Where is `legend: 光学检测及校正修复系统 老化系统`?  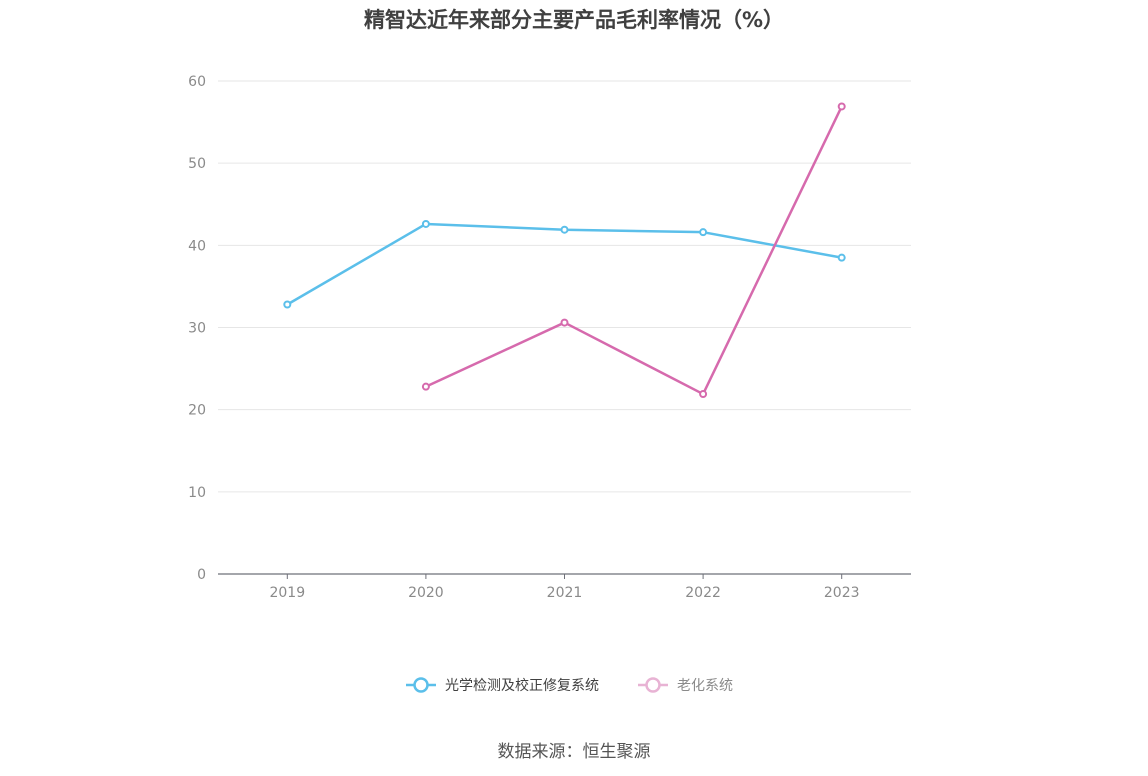 legend: 光学检测及校正修复系统 老化系统 is located at coordinates (569, 685).